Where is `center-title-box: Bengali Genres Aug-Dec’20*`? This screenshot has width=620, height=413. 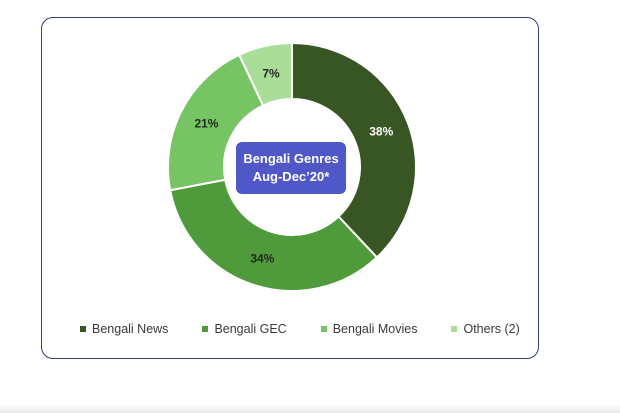 center-title-box: Bengali Genres Aug-Dec’20* is located at coordinates (291, 168).